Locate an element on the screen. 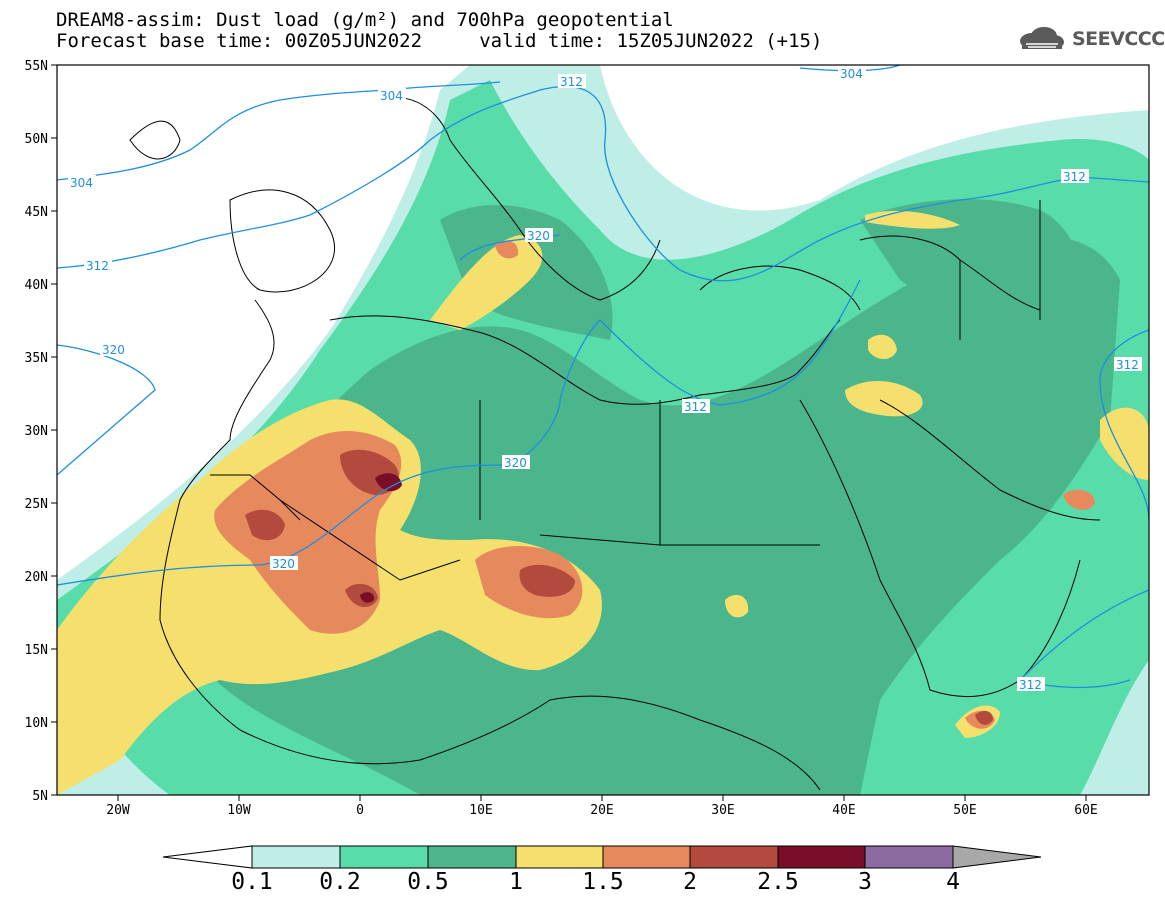 This screenshot has height=907, width=1165. dust-darkred-algeria is located at coordinates (388, 482).